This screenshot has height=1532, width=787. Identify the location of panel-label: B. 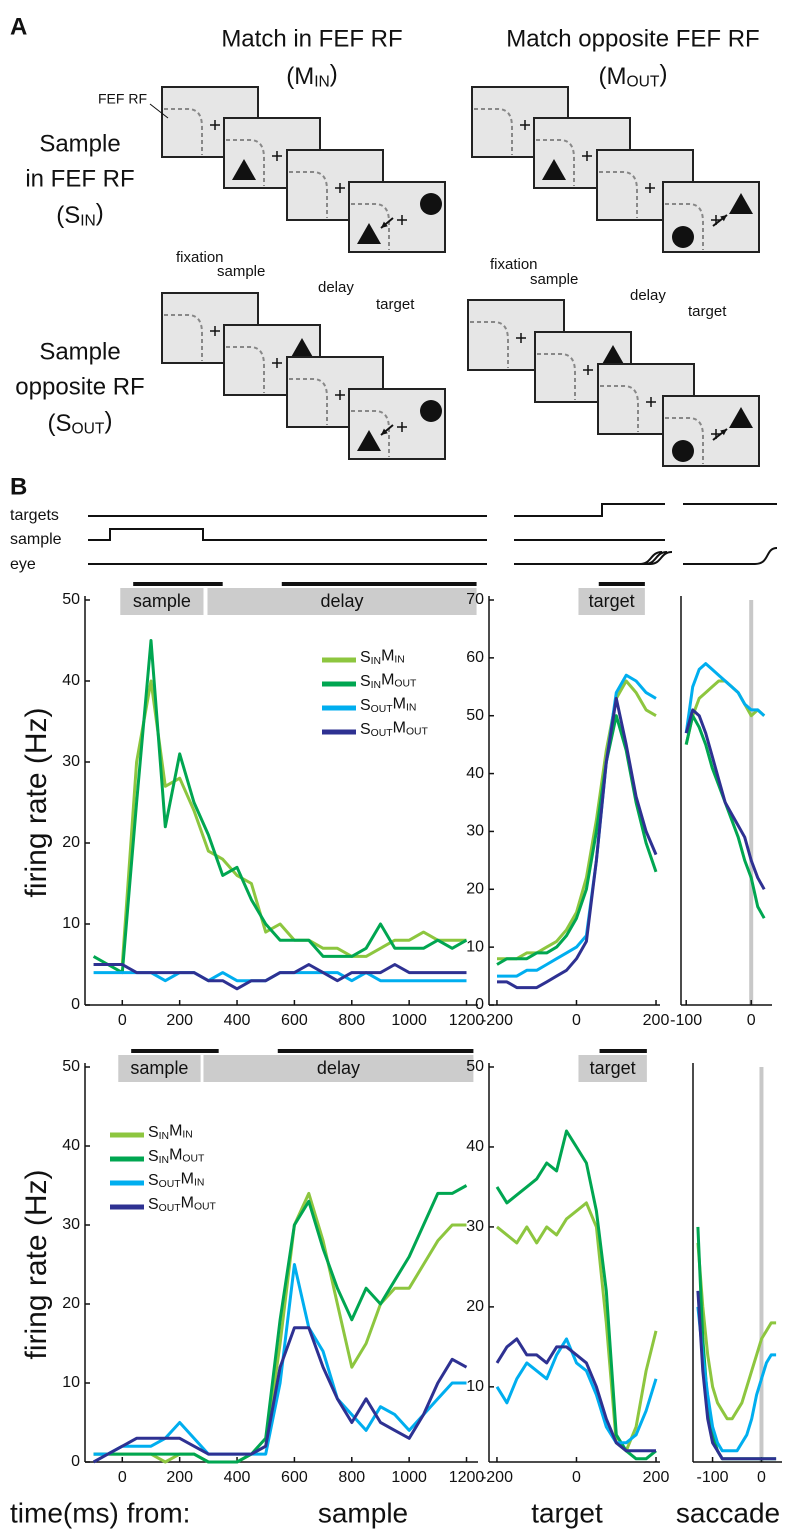
(18, 486).